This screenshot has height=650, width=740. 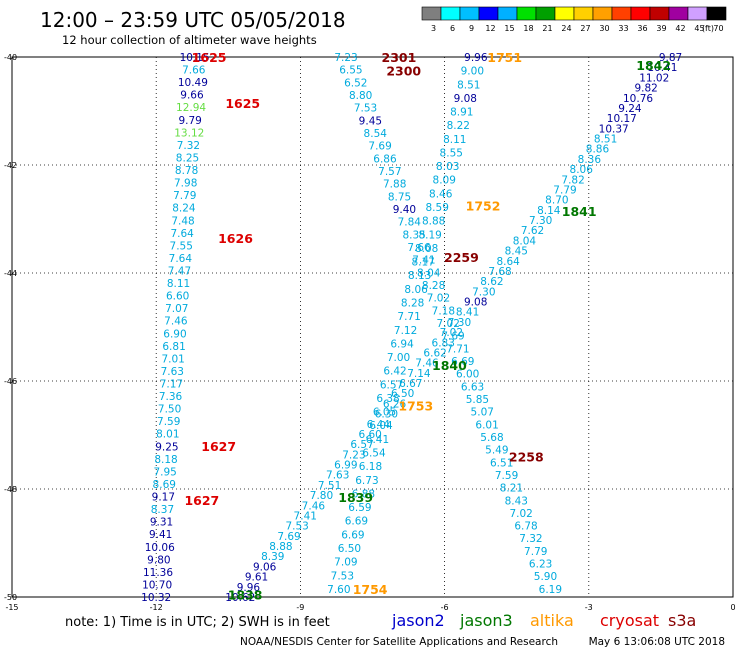 What do you see at coordinates (516, 252) in the screenshot?
I see `swh-value-label: 8.45` at bounding box center [516, 252].